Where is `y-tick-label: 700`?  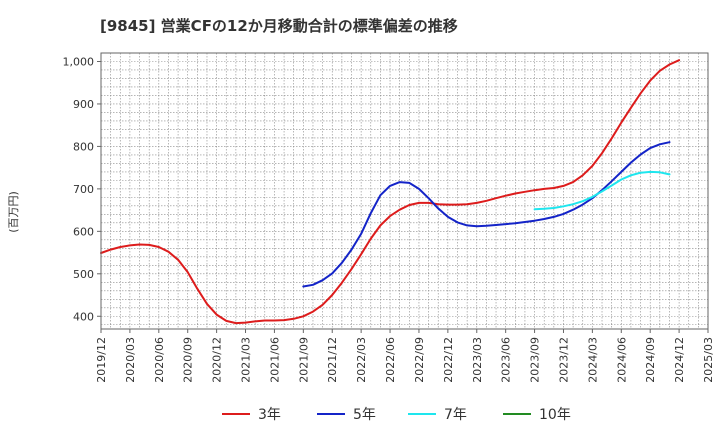 y-tick-label: 700 is located at coordinates (83, 189).